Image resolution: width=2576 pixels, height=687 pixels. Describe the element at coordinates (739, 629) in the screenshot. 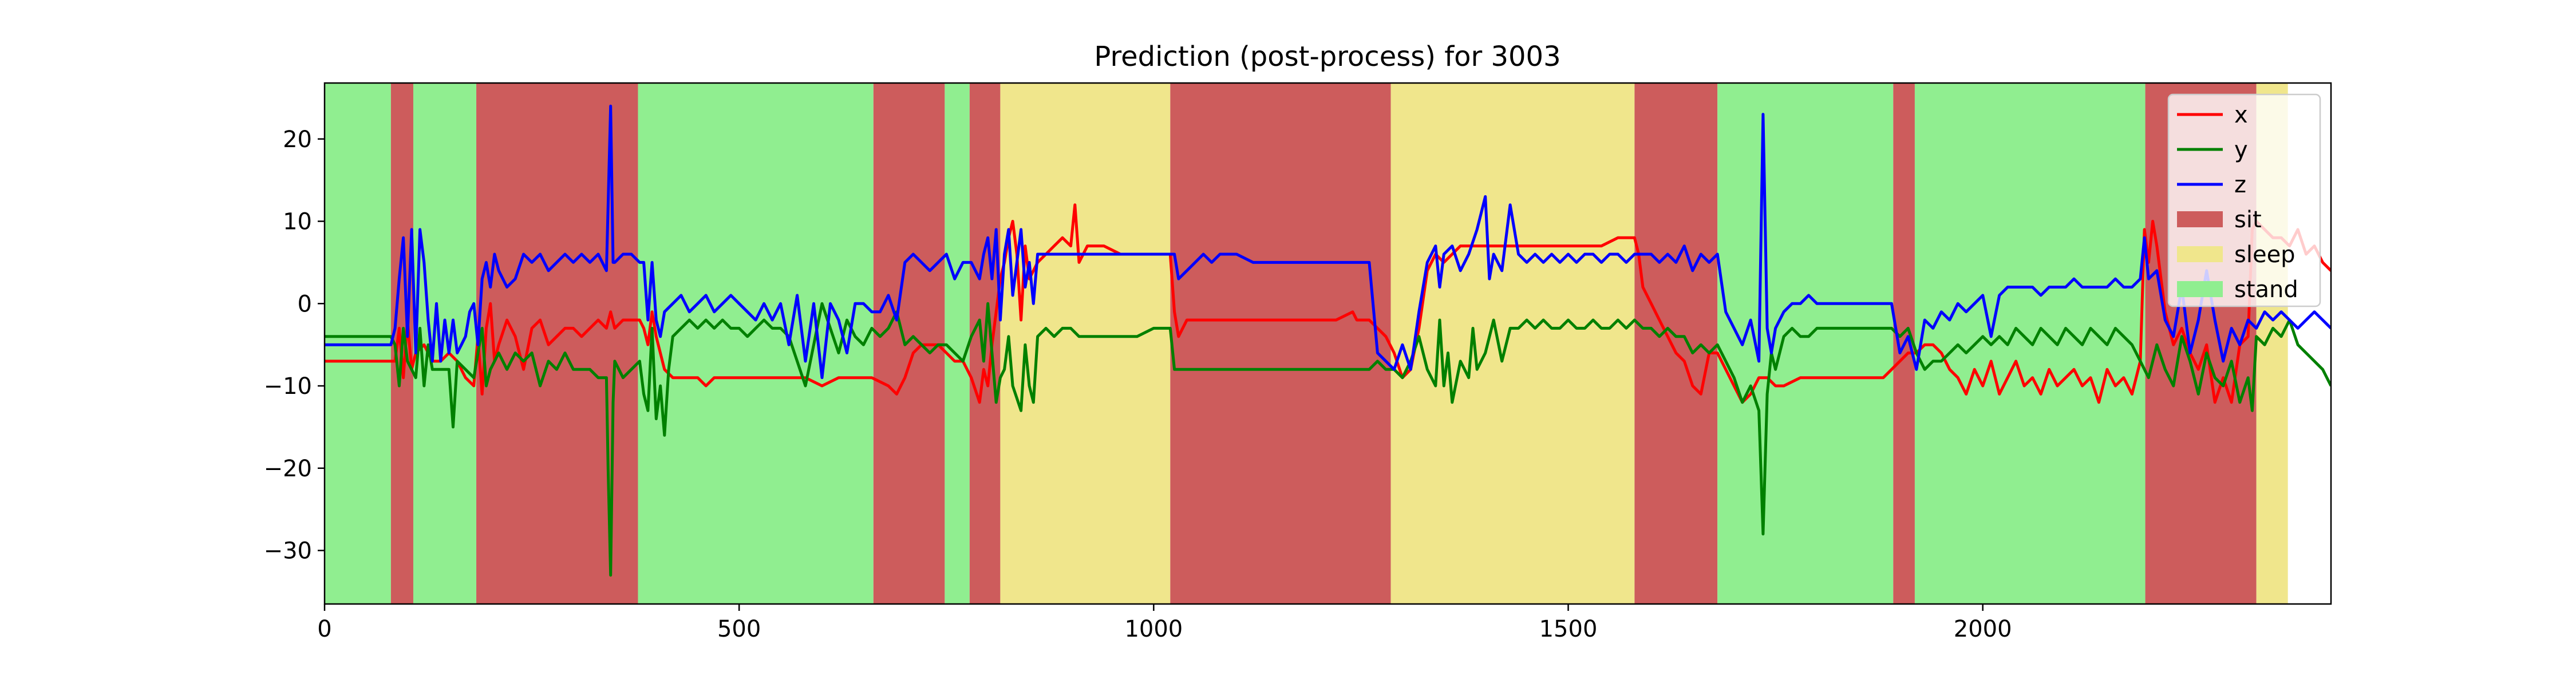

I see `x-tick-label: 500` at that location.